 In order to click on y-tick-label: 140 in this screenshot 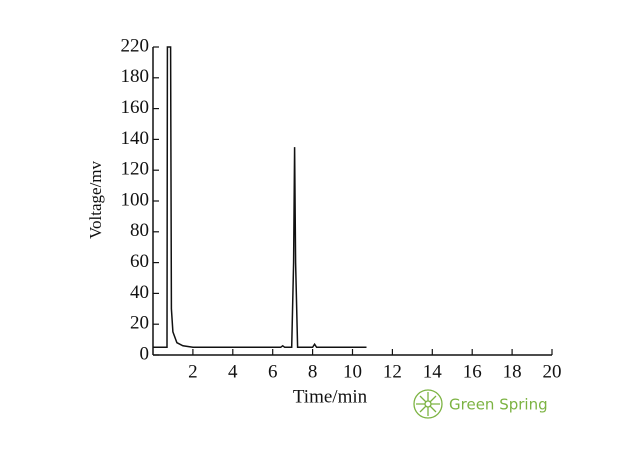, I will do `click(135, 138)`.